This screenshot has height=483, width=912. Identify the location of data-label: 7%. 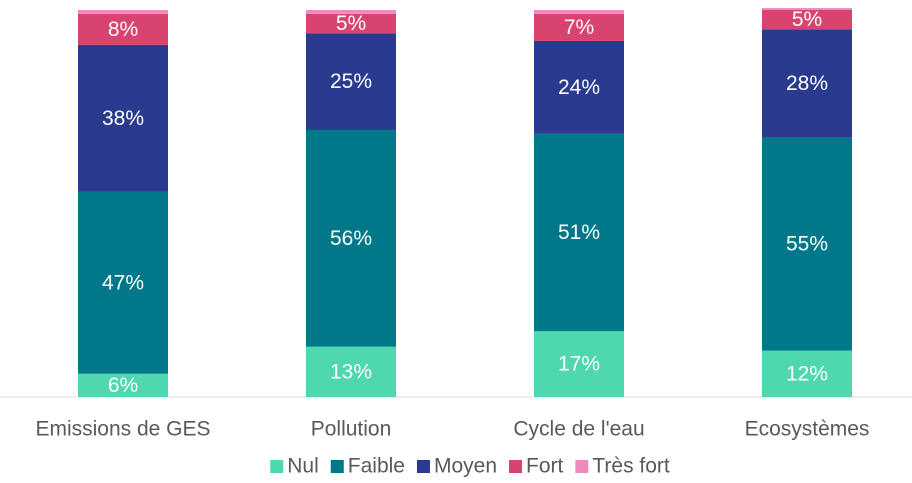
(579, 27).